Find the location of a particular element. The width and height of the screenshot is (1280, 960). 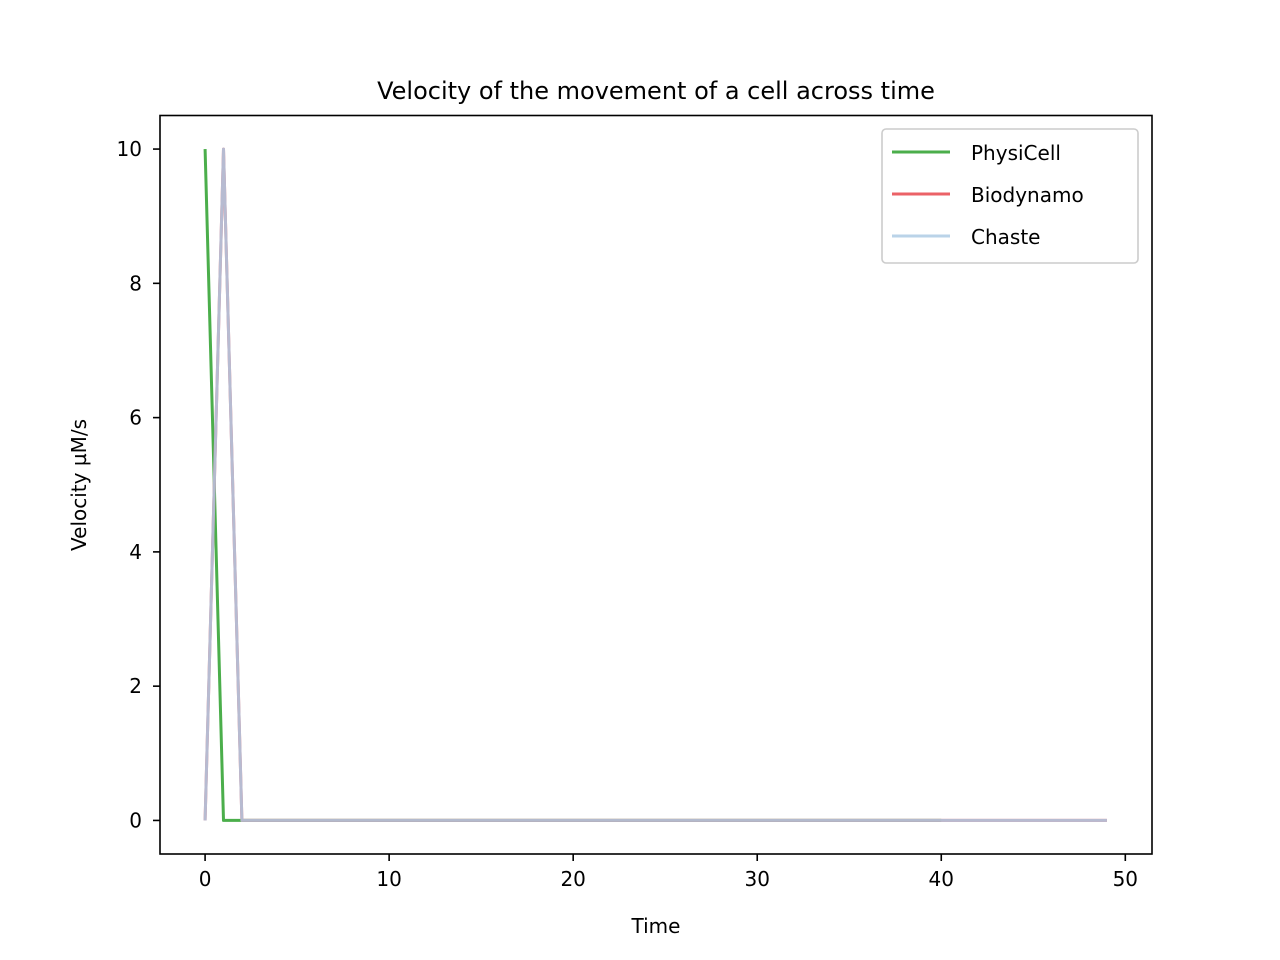

x-tick-label: 30 is located at coordinates (756, 879).